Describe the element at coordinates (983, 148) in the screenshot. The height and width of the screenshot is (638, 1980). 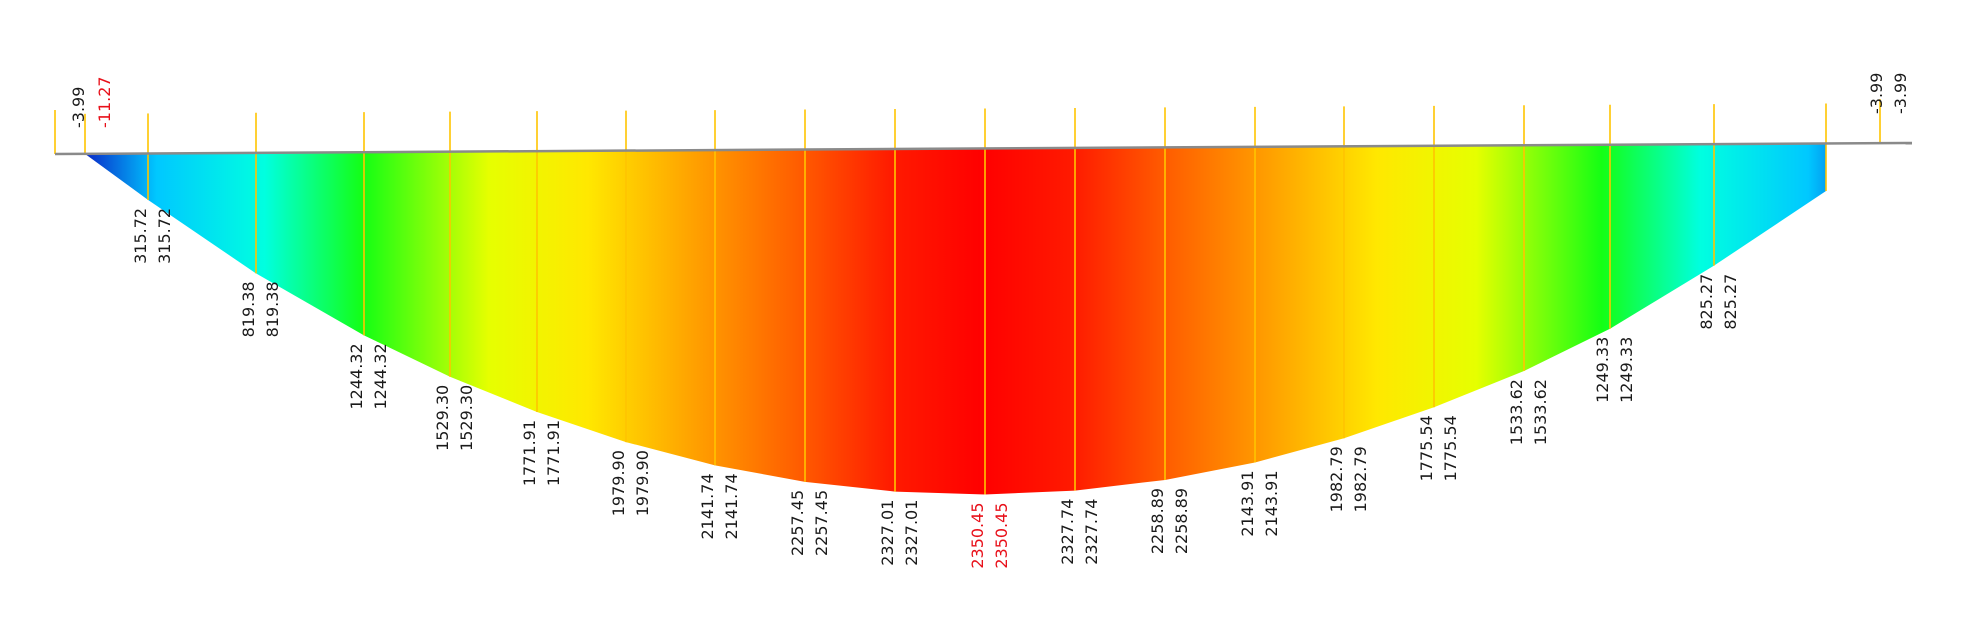
I see `beam-axis` at that location.